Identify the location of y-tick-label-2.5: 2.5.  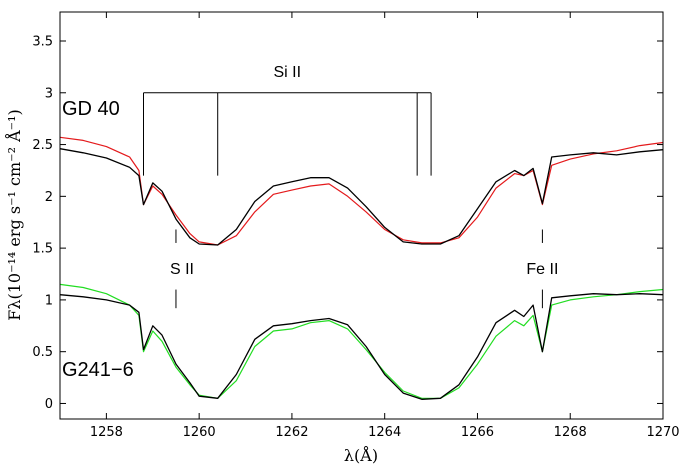
(42, 145).